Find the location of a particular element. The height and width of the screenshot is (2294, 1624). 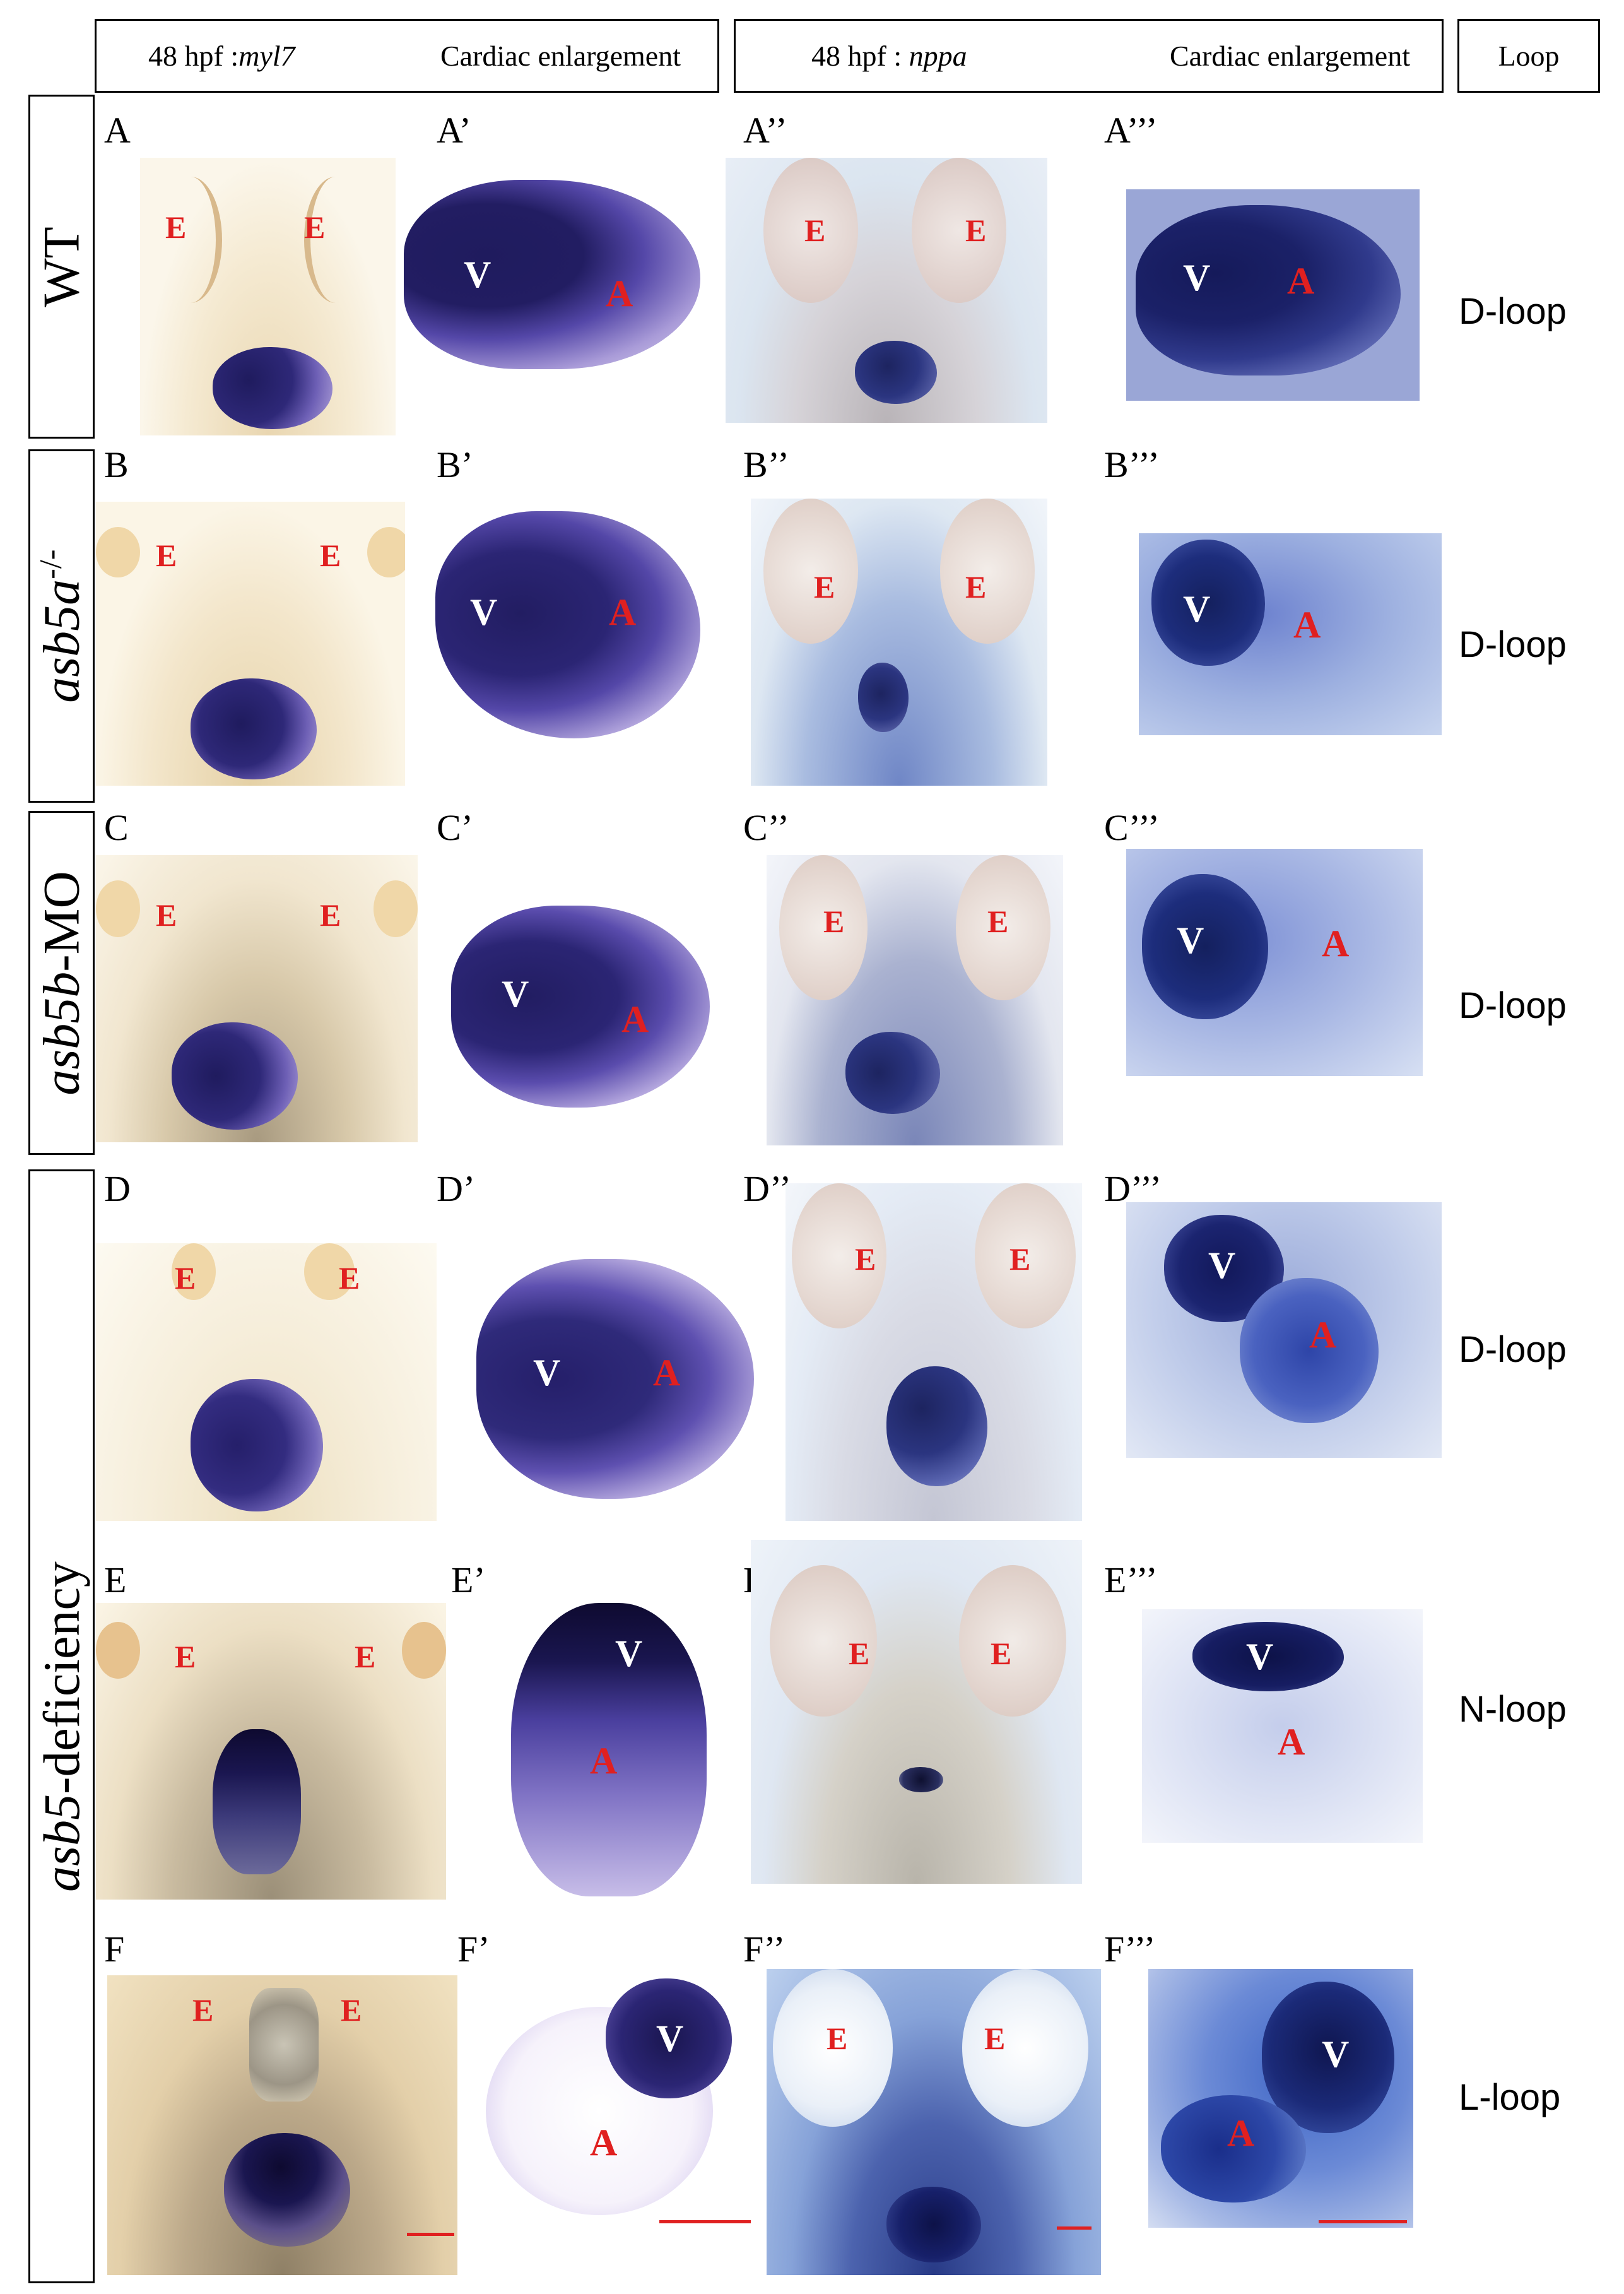

image-B-nppa-enlargement: V A is located at coordinates (1290, 634).